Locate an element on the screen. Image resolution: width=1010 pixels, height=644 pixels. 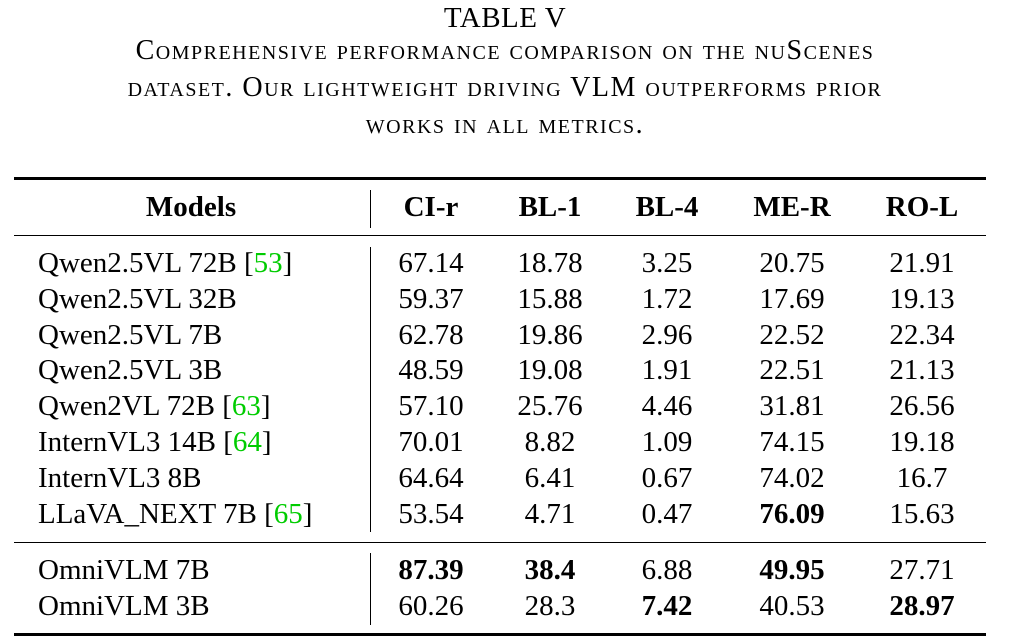
citation-number: 53 is located at coordinates (268, 263).